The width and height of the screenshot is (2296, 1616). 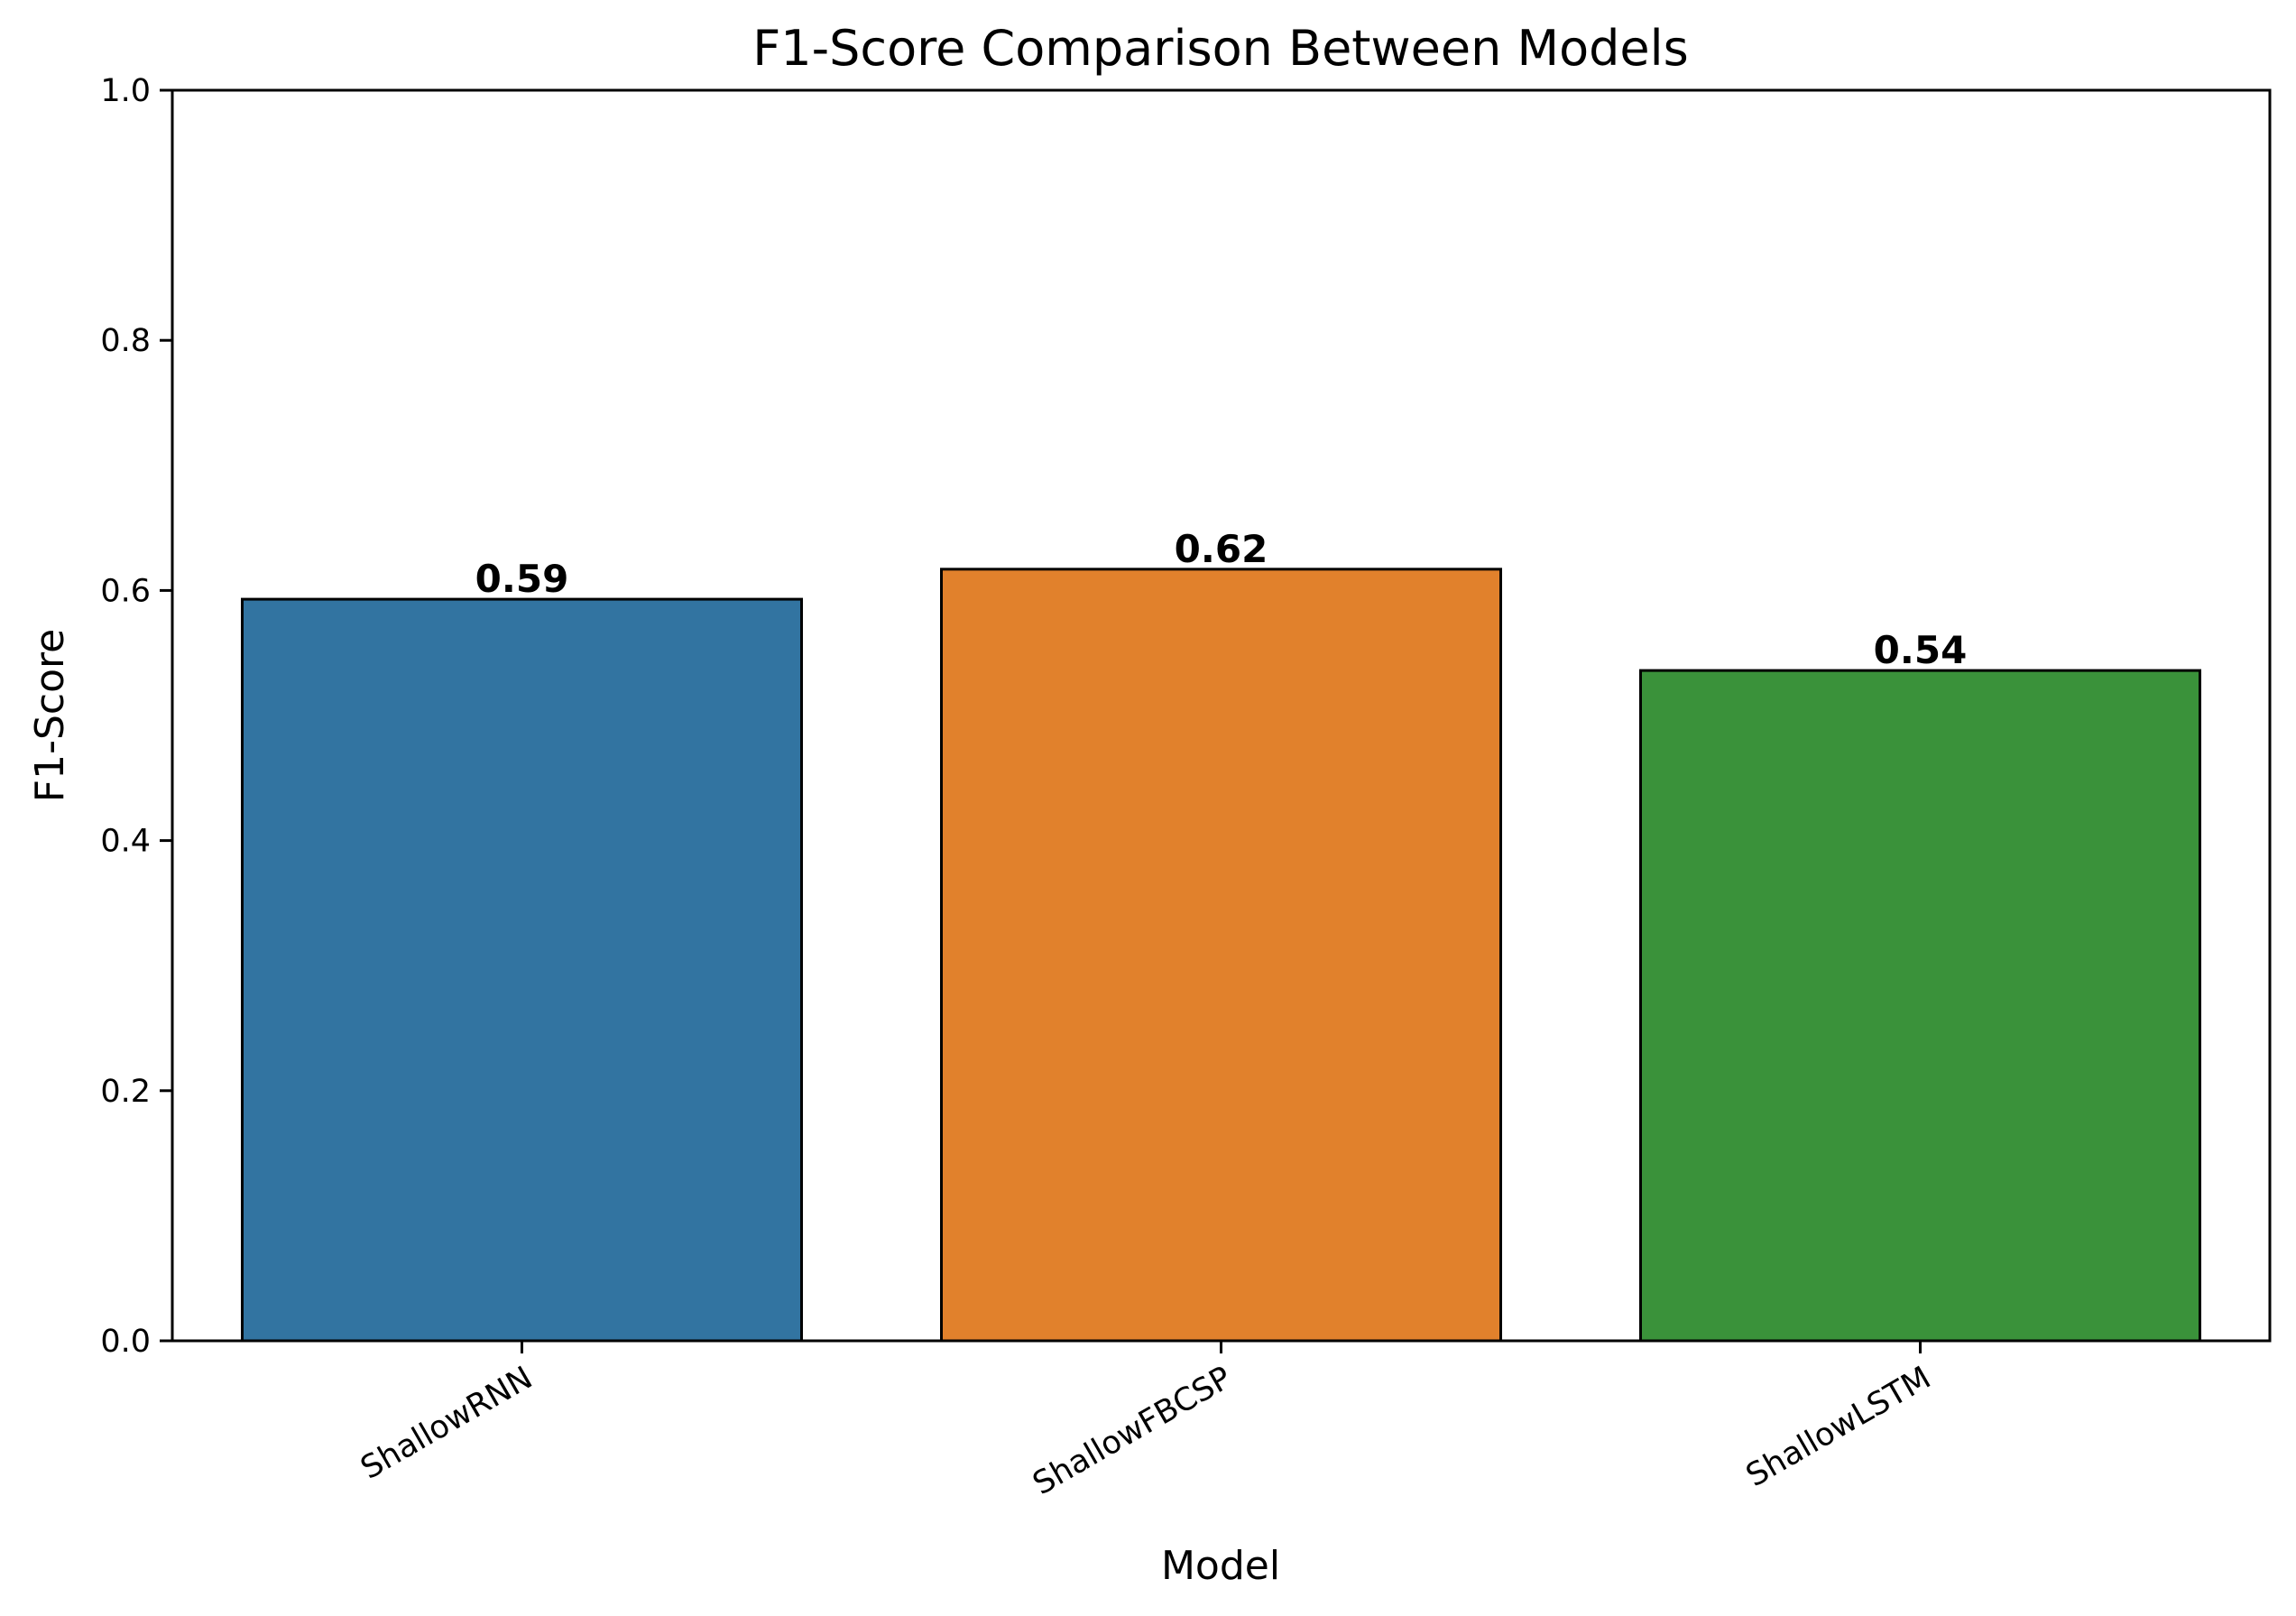 I want to click on chart-title: F1-Score Comparison Between Models, so click(x=1220, y=48).